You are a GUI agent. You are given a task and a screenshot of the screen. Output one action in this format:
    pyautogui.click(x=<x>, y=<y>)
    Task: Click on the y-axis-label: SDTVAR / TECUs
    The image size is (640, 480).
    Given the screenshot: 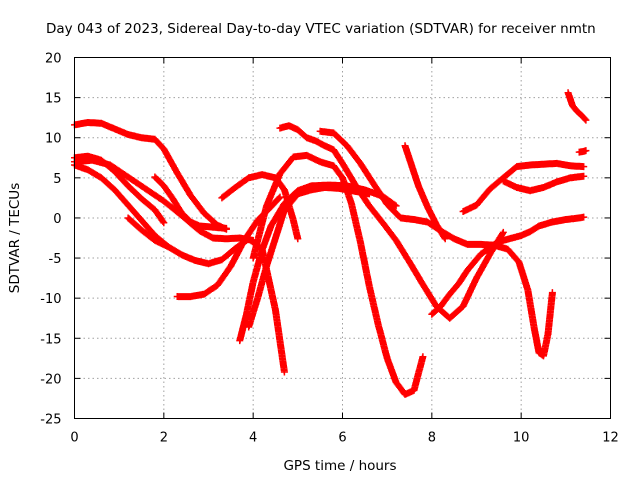 What is the action you would take?
    pyautogui.click(x=15, y=238)
    